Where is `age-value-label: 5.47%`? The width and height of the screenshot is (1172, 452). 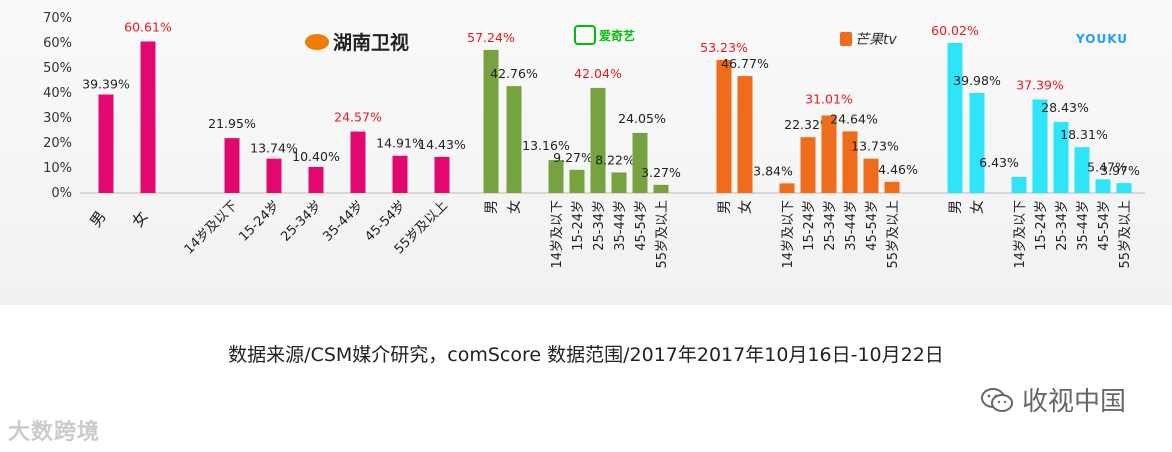
age-value-label: 5.47% is located at coordinates (1107, 166).